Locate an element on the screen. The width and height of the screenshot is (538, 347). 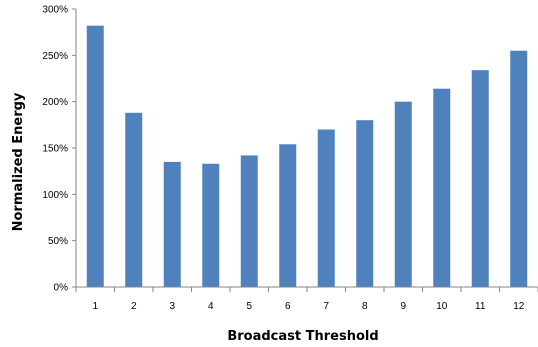
y-tick-label: 50% is located at coordinates (58, 241).